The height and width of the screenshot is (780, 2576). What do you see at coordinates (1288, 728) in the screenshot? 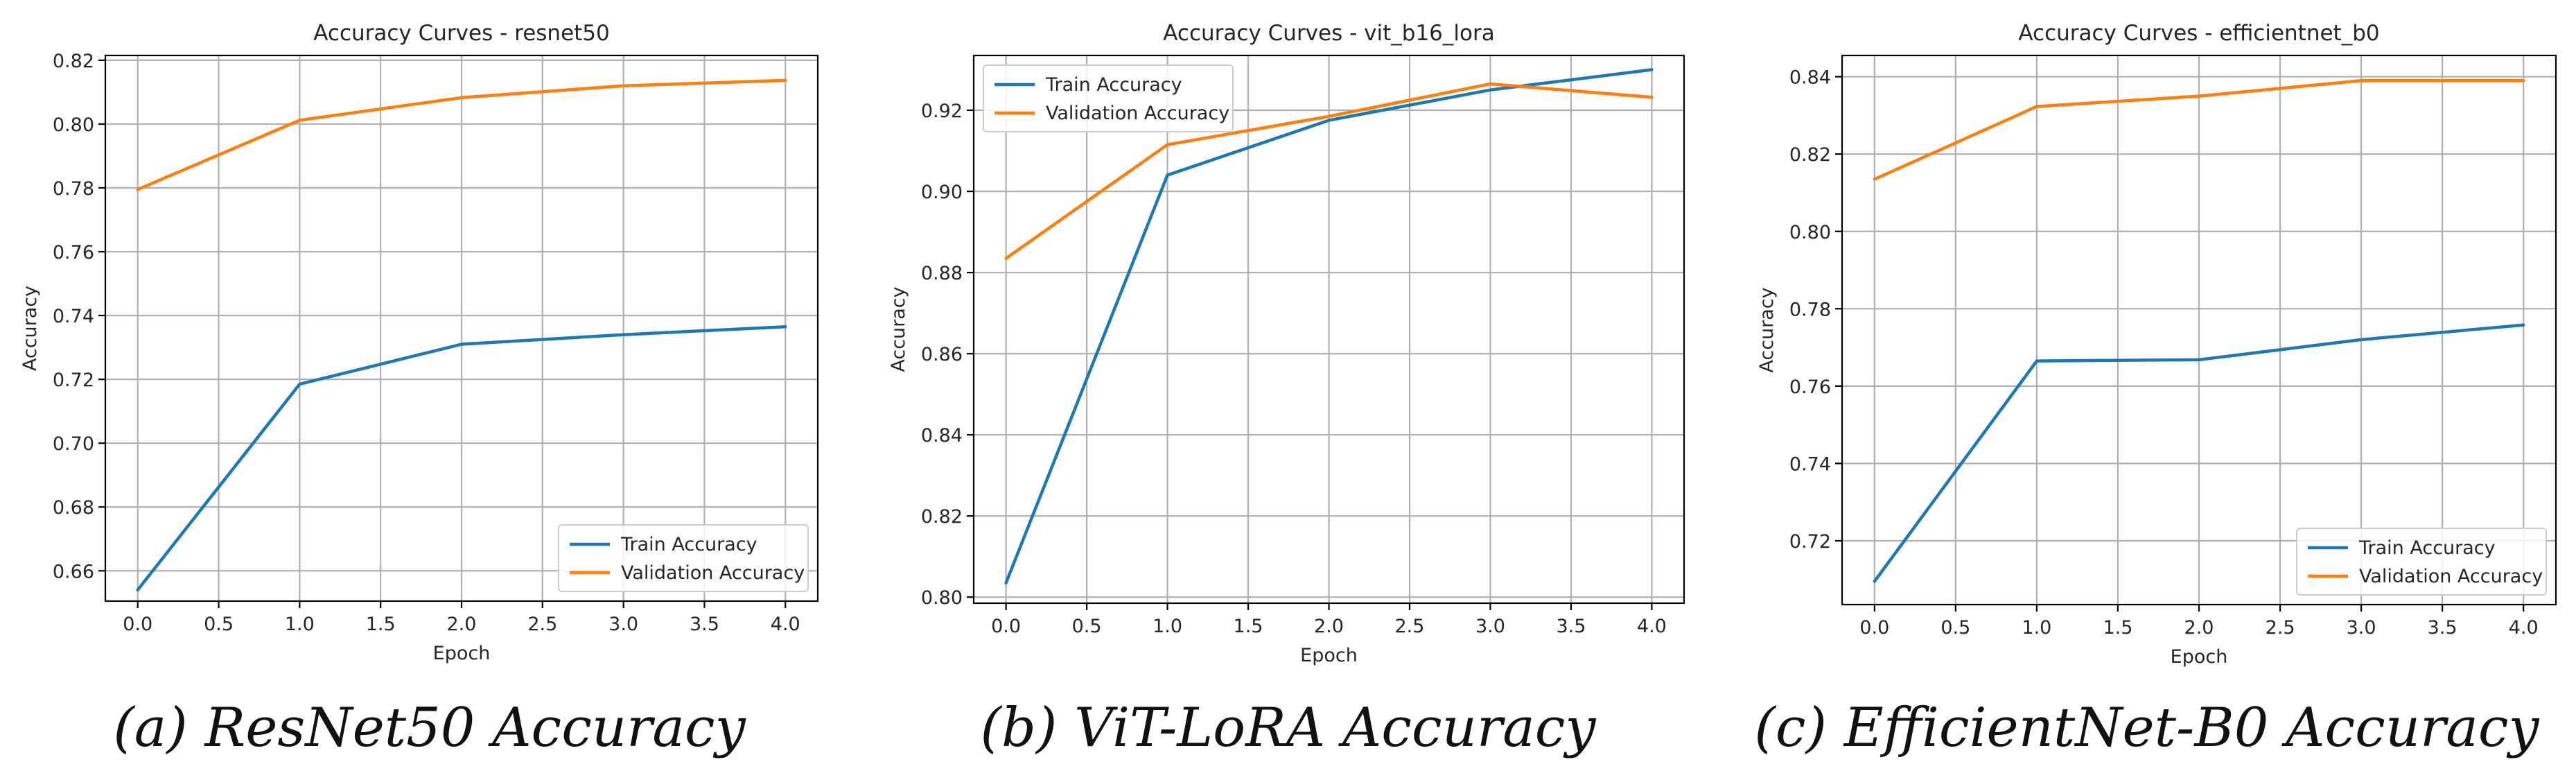
I see `caption-vit-lora: (b) ViT-LoRA Accuracy` at bounding box center [1288, 728].